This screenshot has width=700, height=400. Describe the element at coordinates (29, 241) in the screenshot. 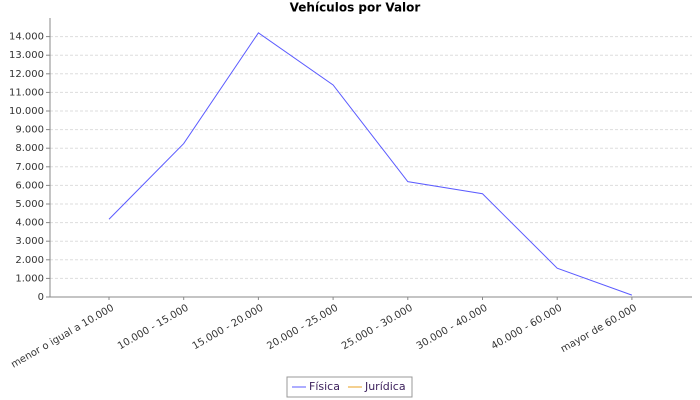

I see `y-tick-label: 3.000` at that location.